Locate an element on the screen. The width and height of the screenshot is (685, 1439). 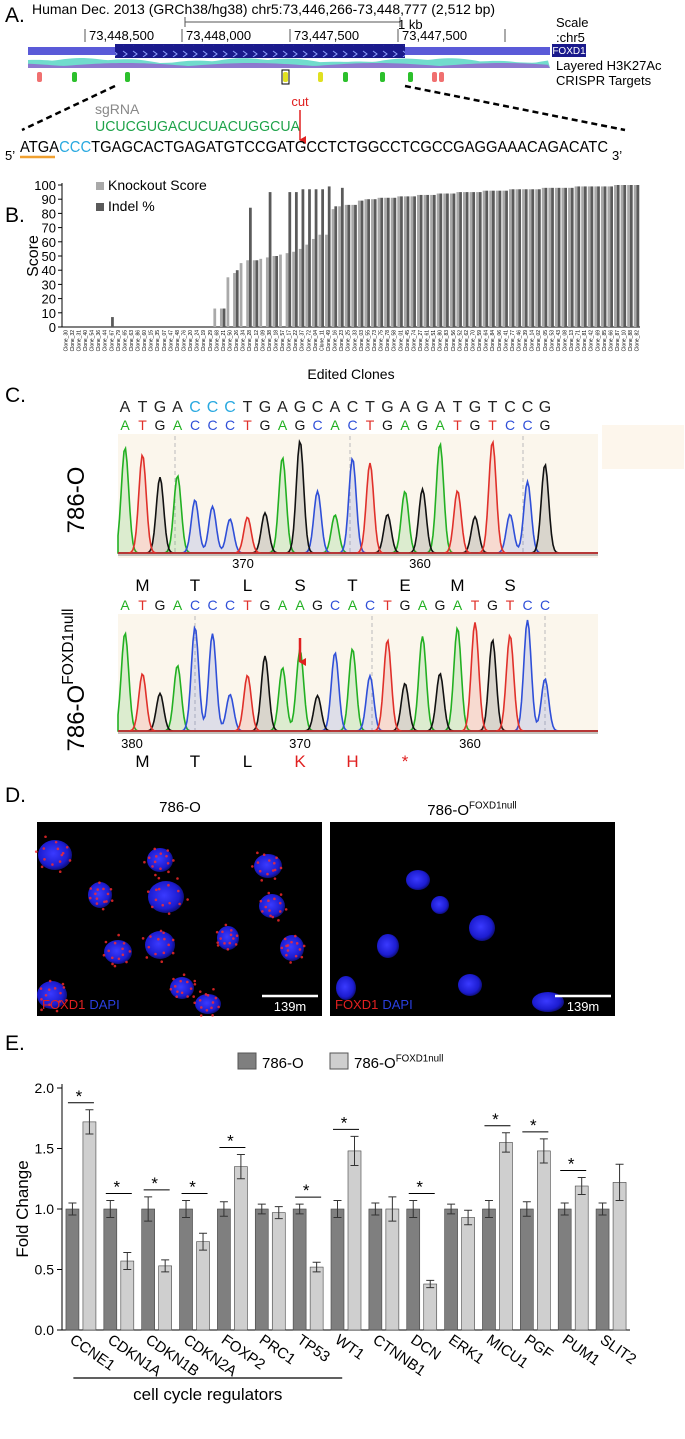
x-tick-label: Clone_66 is located at coordinates (611, 341).